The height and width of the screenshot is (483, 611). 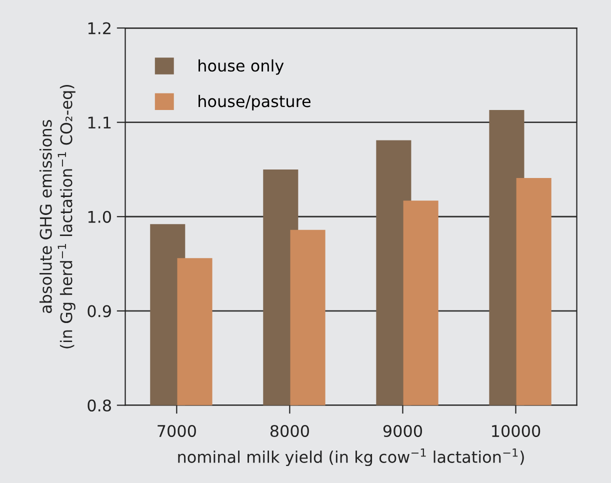 What do you see at coordinates (351, 457) in the screenshot?
I see `x-axis-title: nominal milk yield (in kg cow$^{−1}$ lactation$^{−1}$)` at bounding box center [351, 457].